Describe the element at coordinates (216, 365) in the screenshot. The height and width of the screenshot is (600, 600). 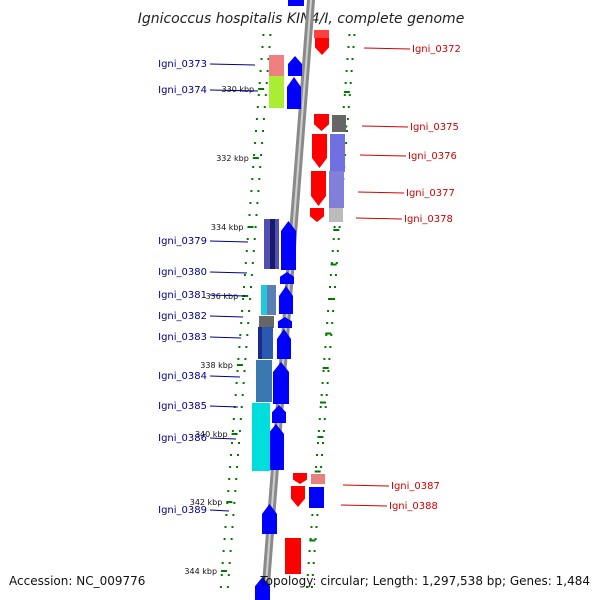
I see `scale-tick-label: 338 kbp` at that location.